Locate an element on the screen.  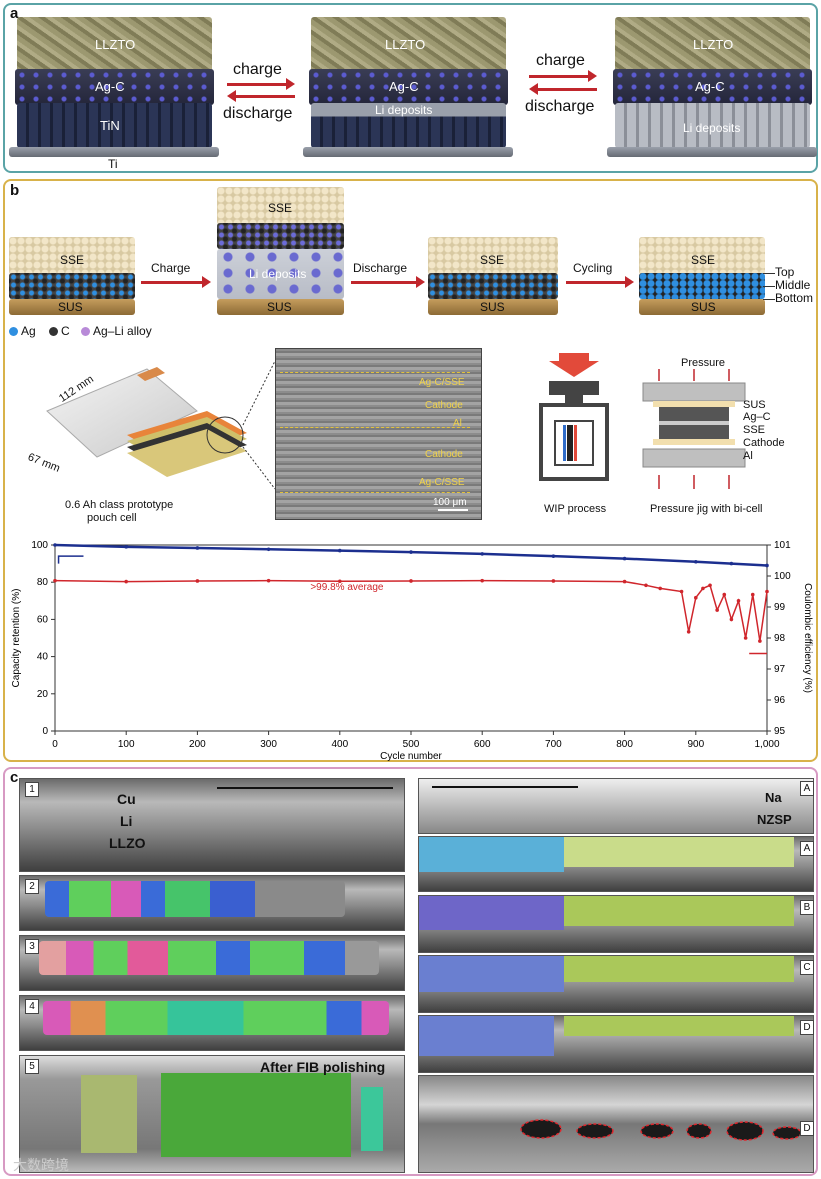
top-layer-label: Top is located at coordinates (785, 272).